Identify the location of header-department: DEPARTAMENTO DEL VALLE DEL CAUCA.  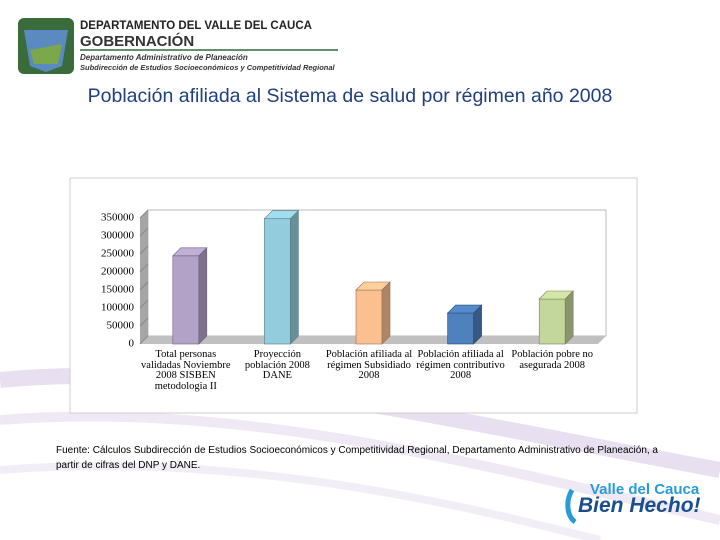
(196, 26).